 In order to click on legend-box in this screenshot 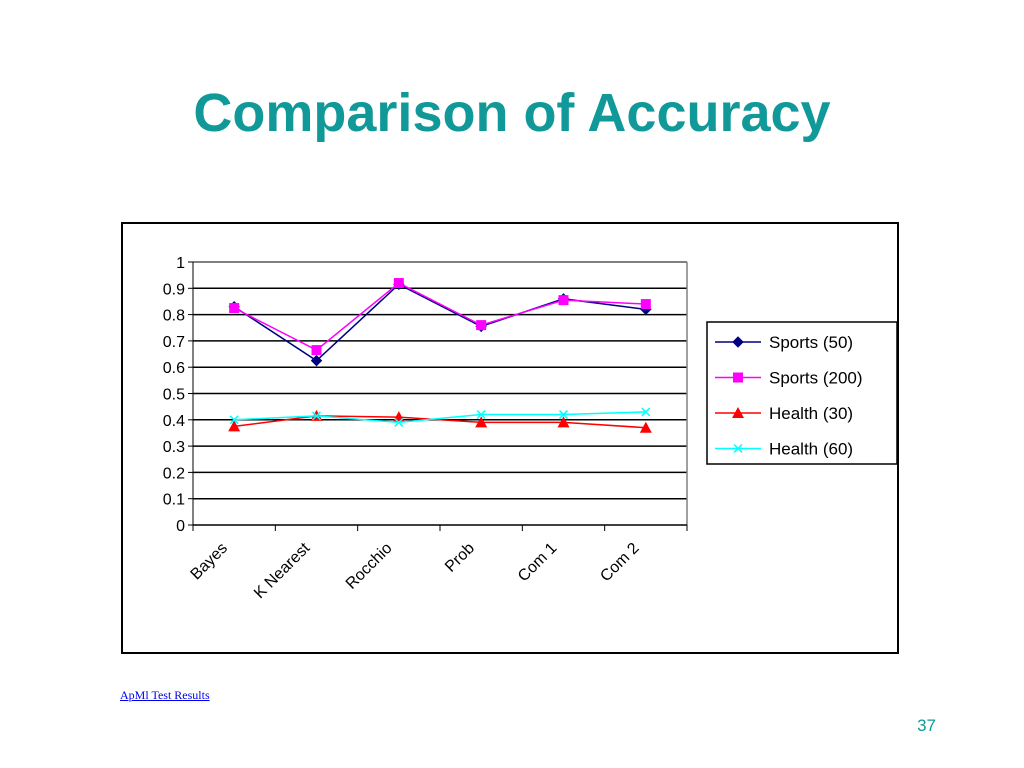, I will do `click(802, 393)`.